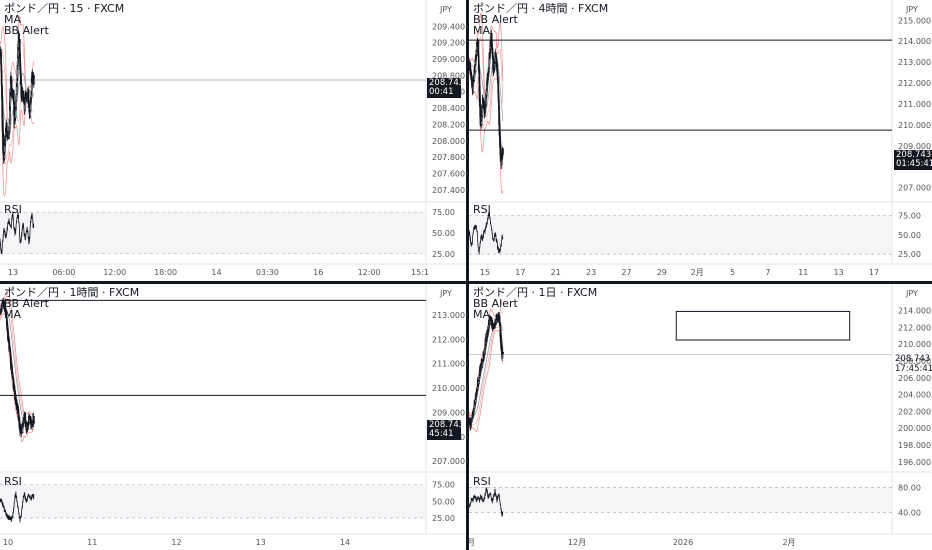  What do you see at coordinates (420, 272) in the screenshot?
I see `time-tick: 15:1` at bounding box center [420, 272].